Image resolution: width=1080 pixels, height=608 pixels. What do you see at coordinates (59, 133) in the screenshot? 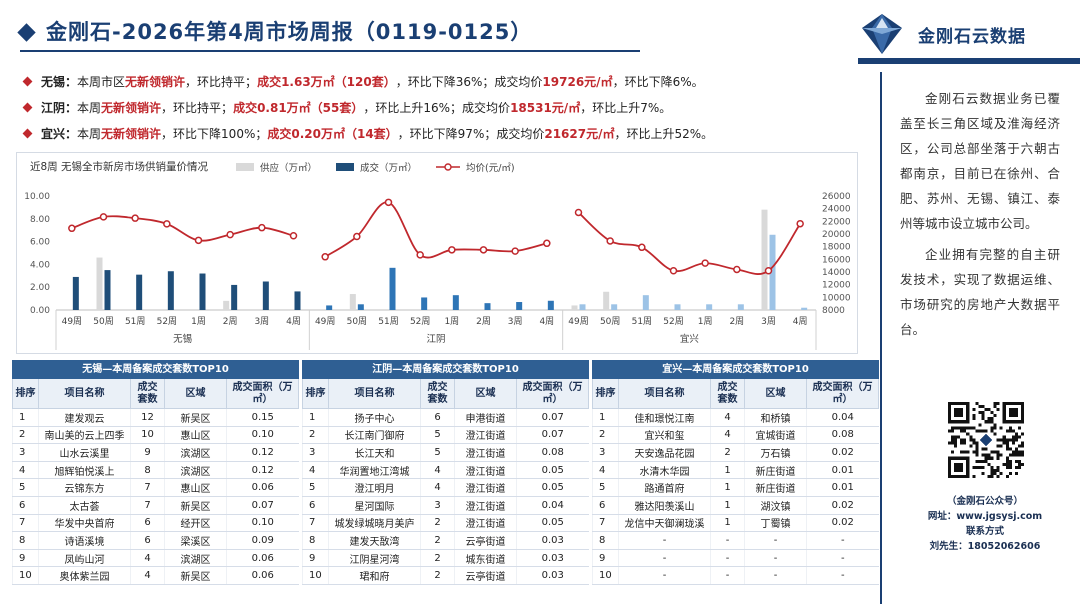
I see `summary-city: 宜兴：` at bounding box center [59, 133].